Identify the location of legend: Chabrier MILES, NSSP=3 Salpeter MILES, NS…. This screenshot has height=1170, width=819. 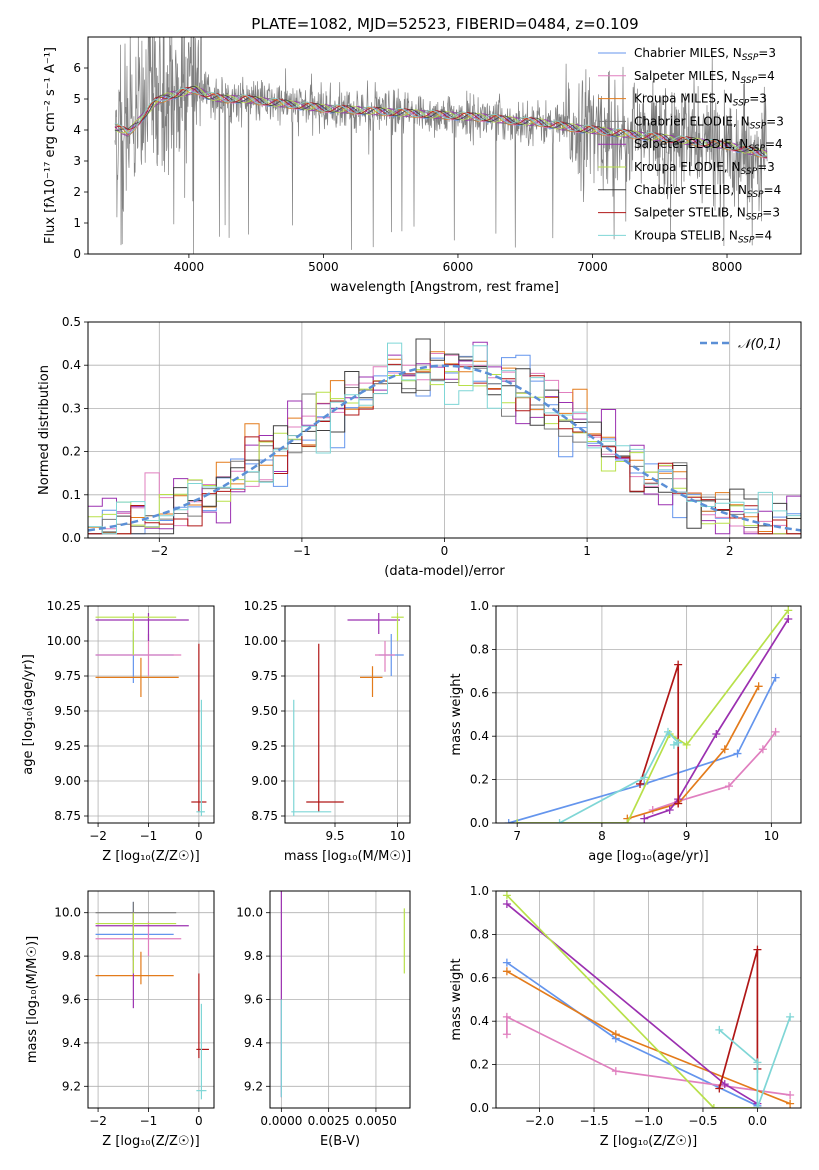
(691, 145).